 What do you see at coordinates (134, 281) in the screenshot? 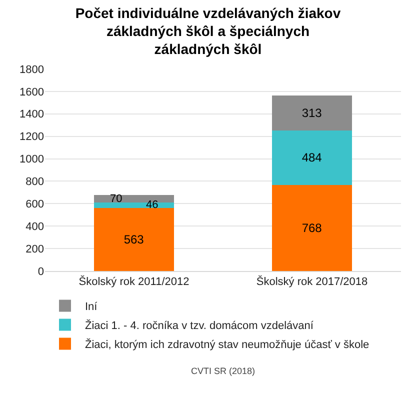
I see `x-tick-label: Školský rok 2011/2012` at bounding box center [134, 281].